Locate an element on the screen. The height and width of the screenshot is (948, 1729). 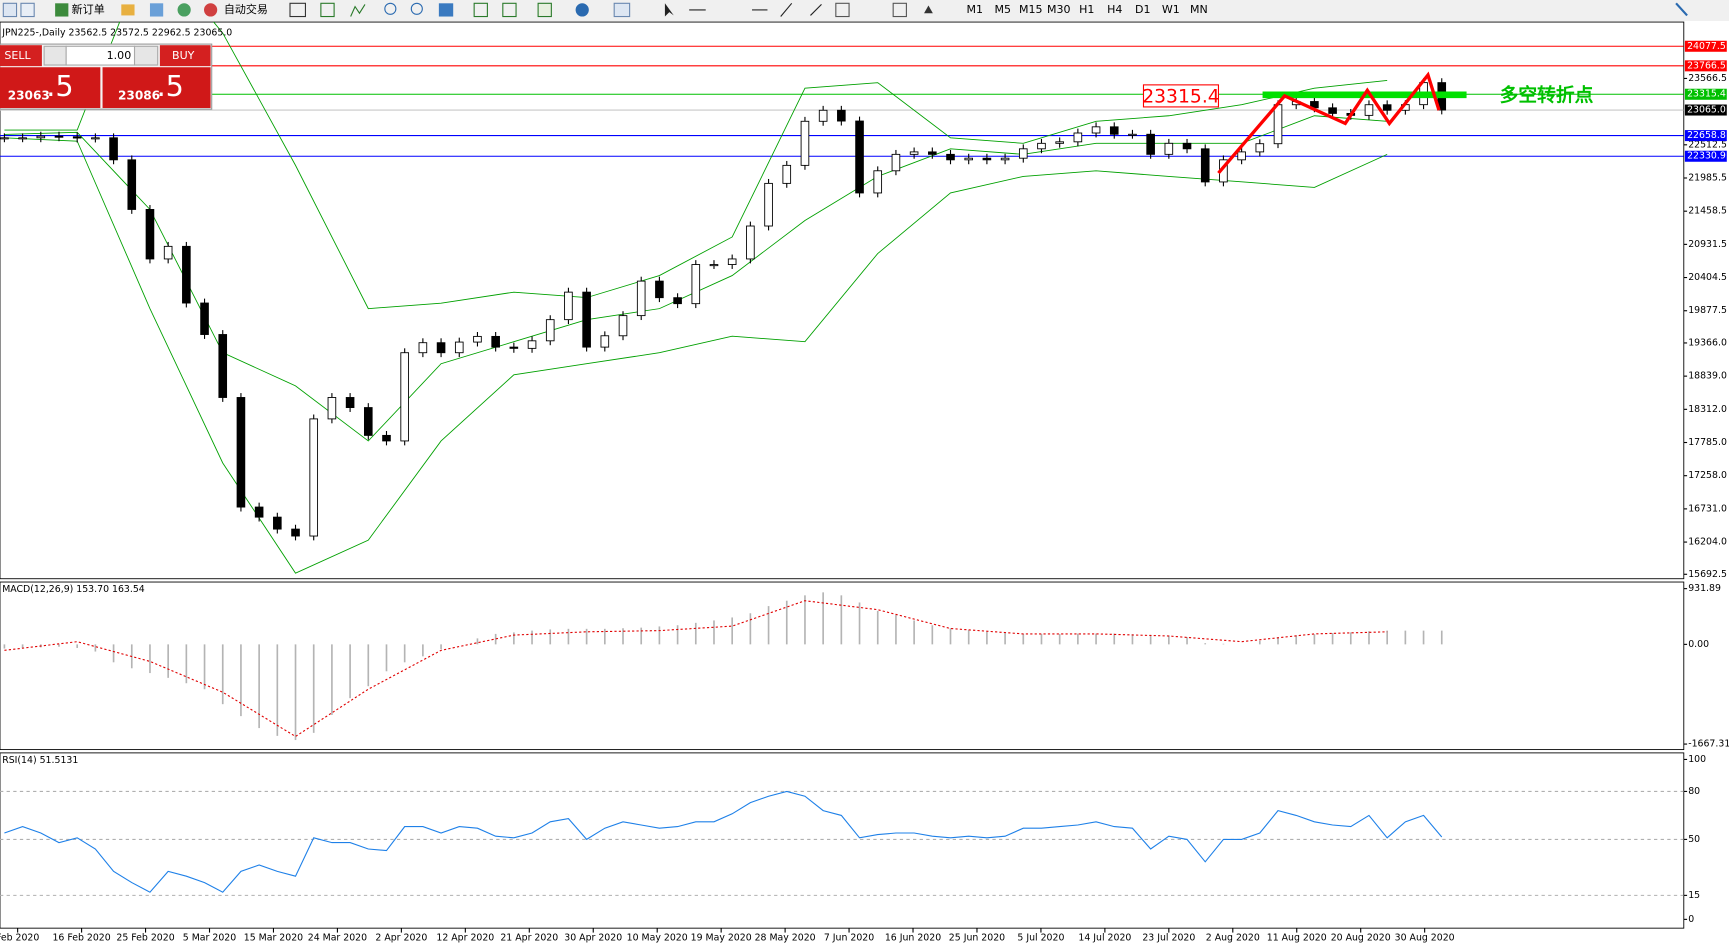
timeframe: H1 is located at coordinates (1086, 9).